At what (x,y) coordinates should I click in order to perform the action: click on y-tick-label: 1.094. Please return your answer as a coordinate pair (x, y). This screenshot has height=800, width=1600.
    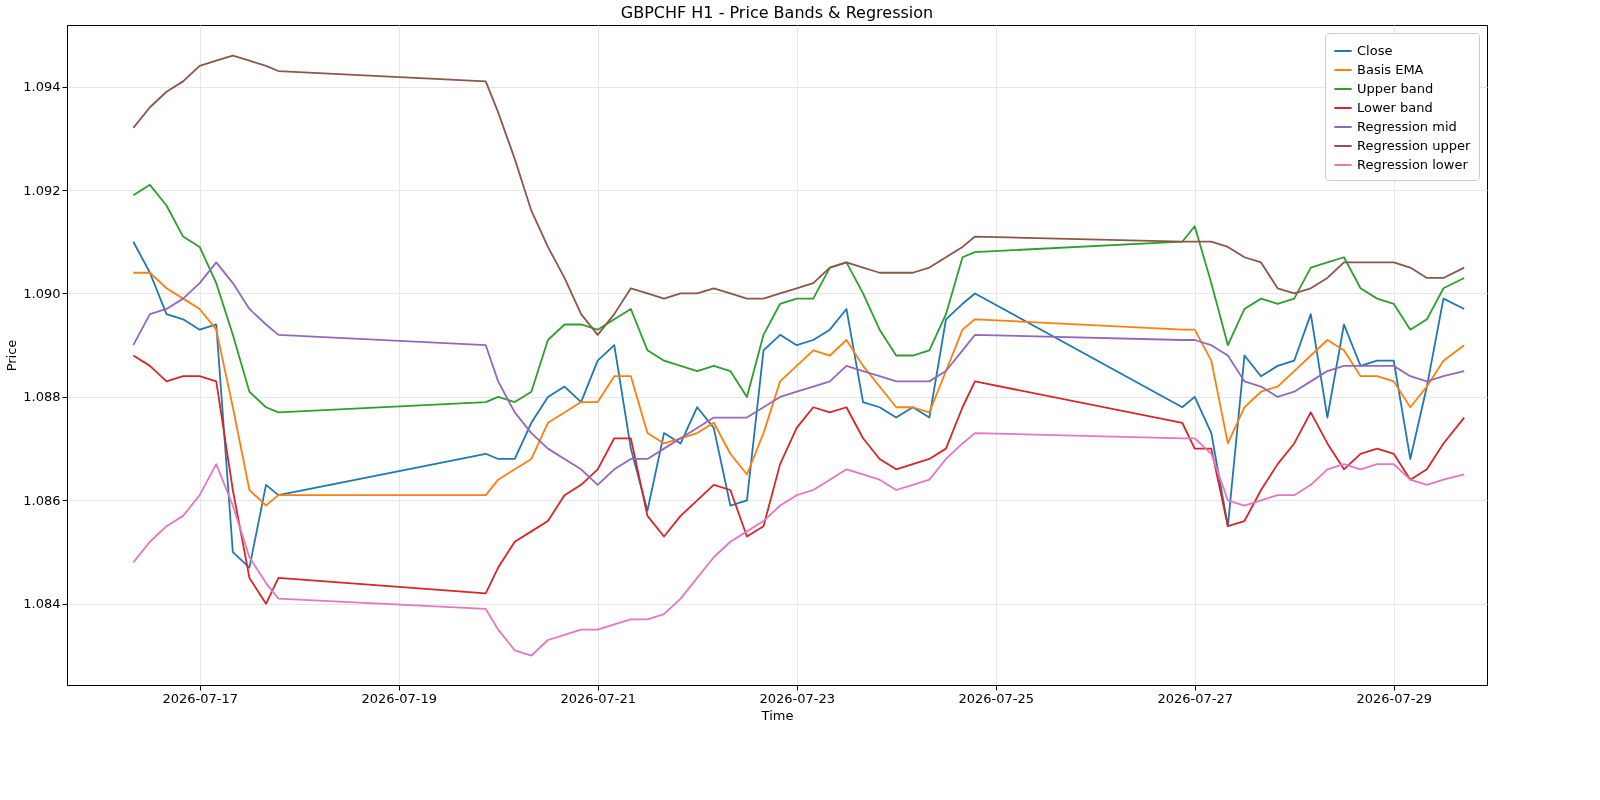
    Looking at the image, I should click on (42, 87).